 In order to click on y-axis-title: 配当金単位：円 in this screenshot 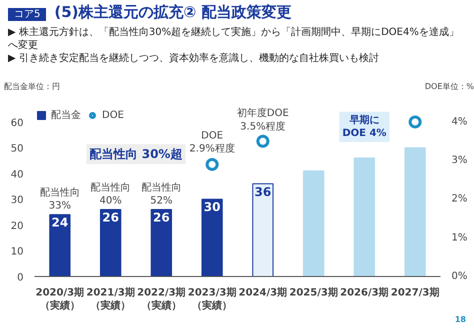, I will do `click(32, 86)`.